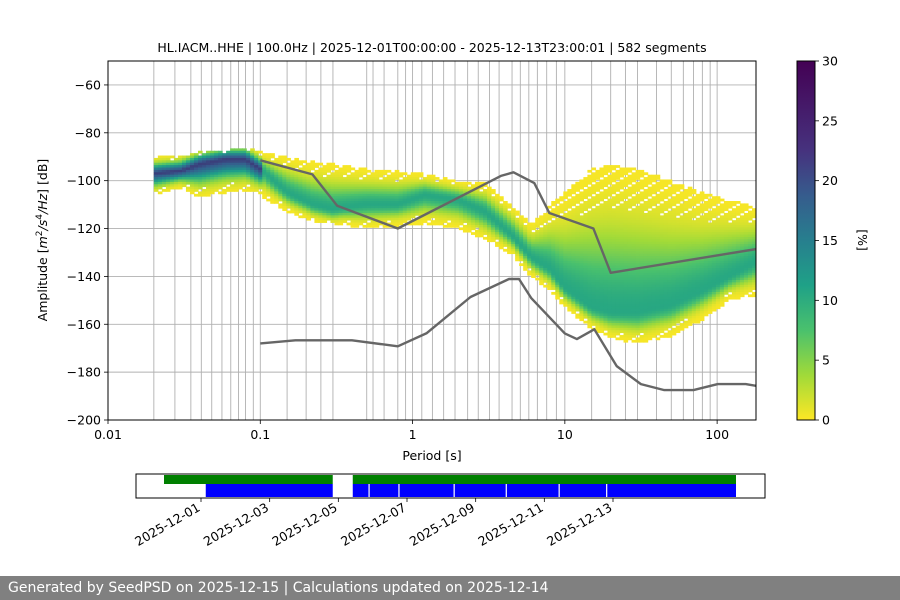 Image resolution: width=900 pixels, height=600 pixels. Describe the element at coordinates (553, 281) in the screenshot. I see `psd-cell-2034` at that location.